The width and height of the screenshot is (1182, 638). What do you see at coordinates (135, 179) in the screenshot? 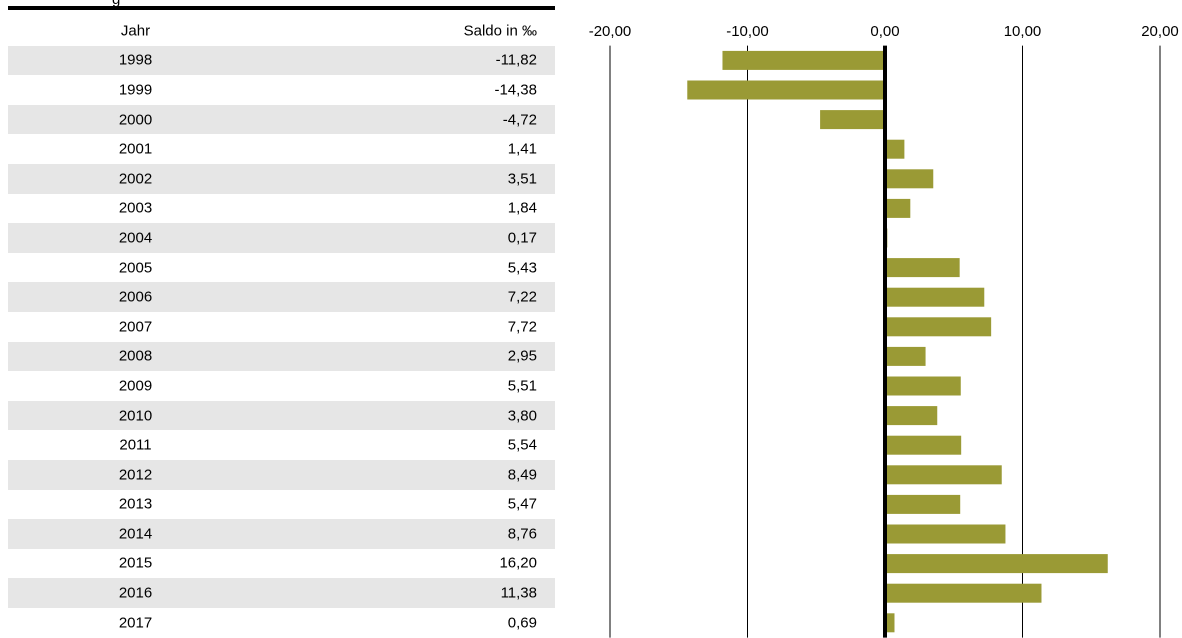
I see `year-cell: 2002` at bounding box center [135, 179].